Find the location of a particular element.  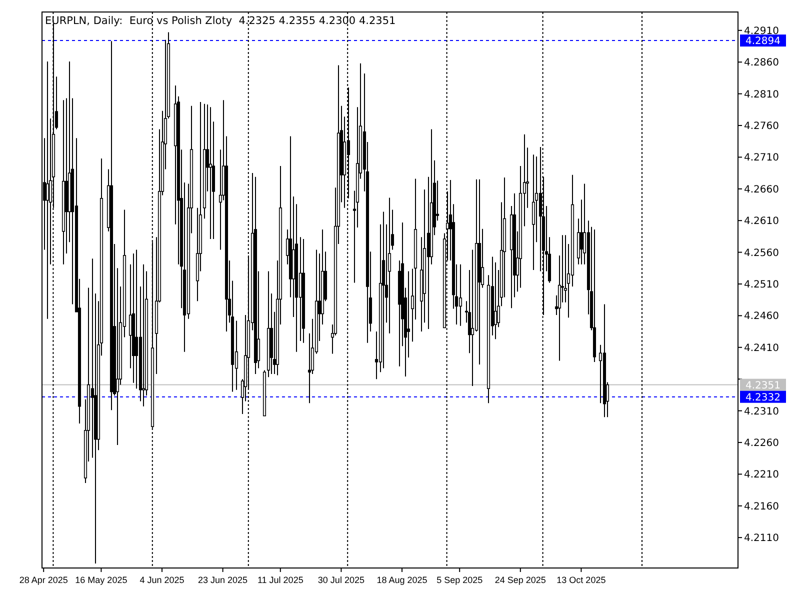

x-tick-label: 13 Oct 2025 is located at coordinates (581, 580).